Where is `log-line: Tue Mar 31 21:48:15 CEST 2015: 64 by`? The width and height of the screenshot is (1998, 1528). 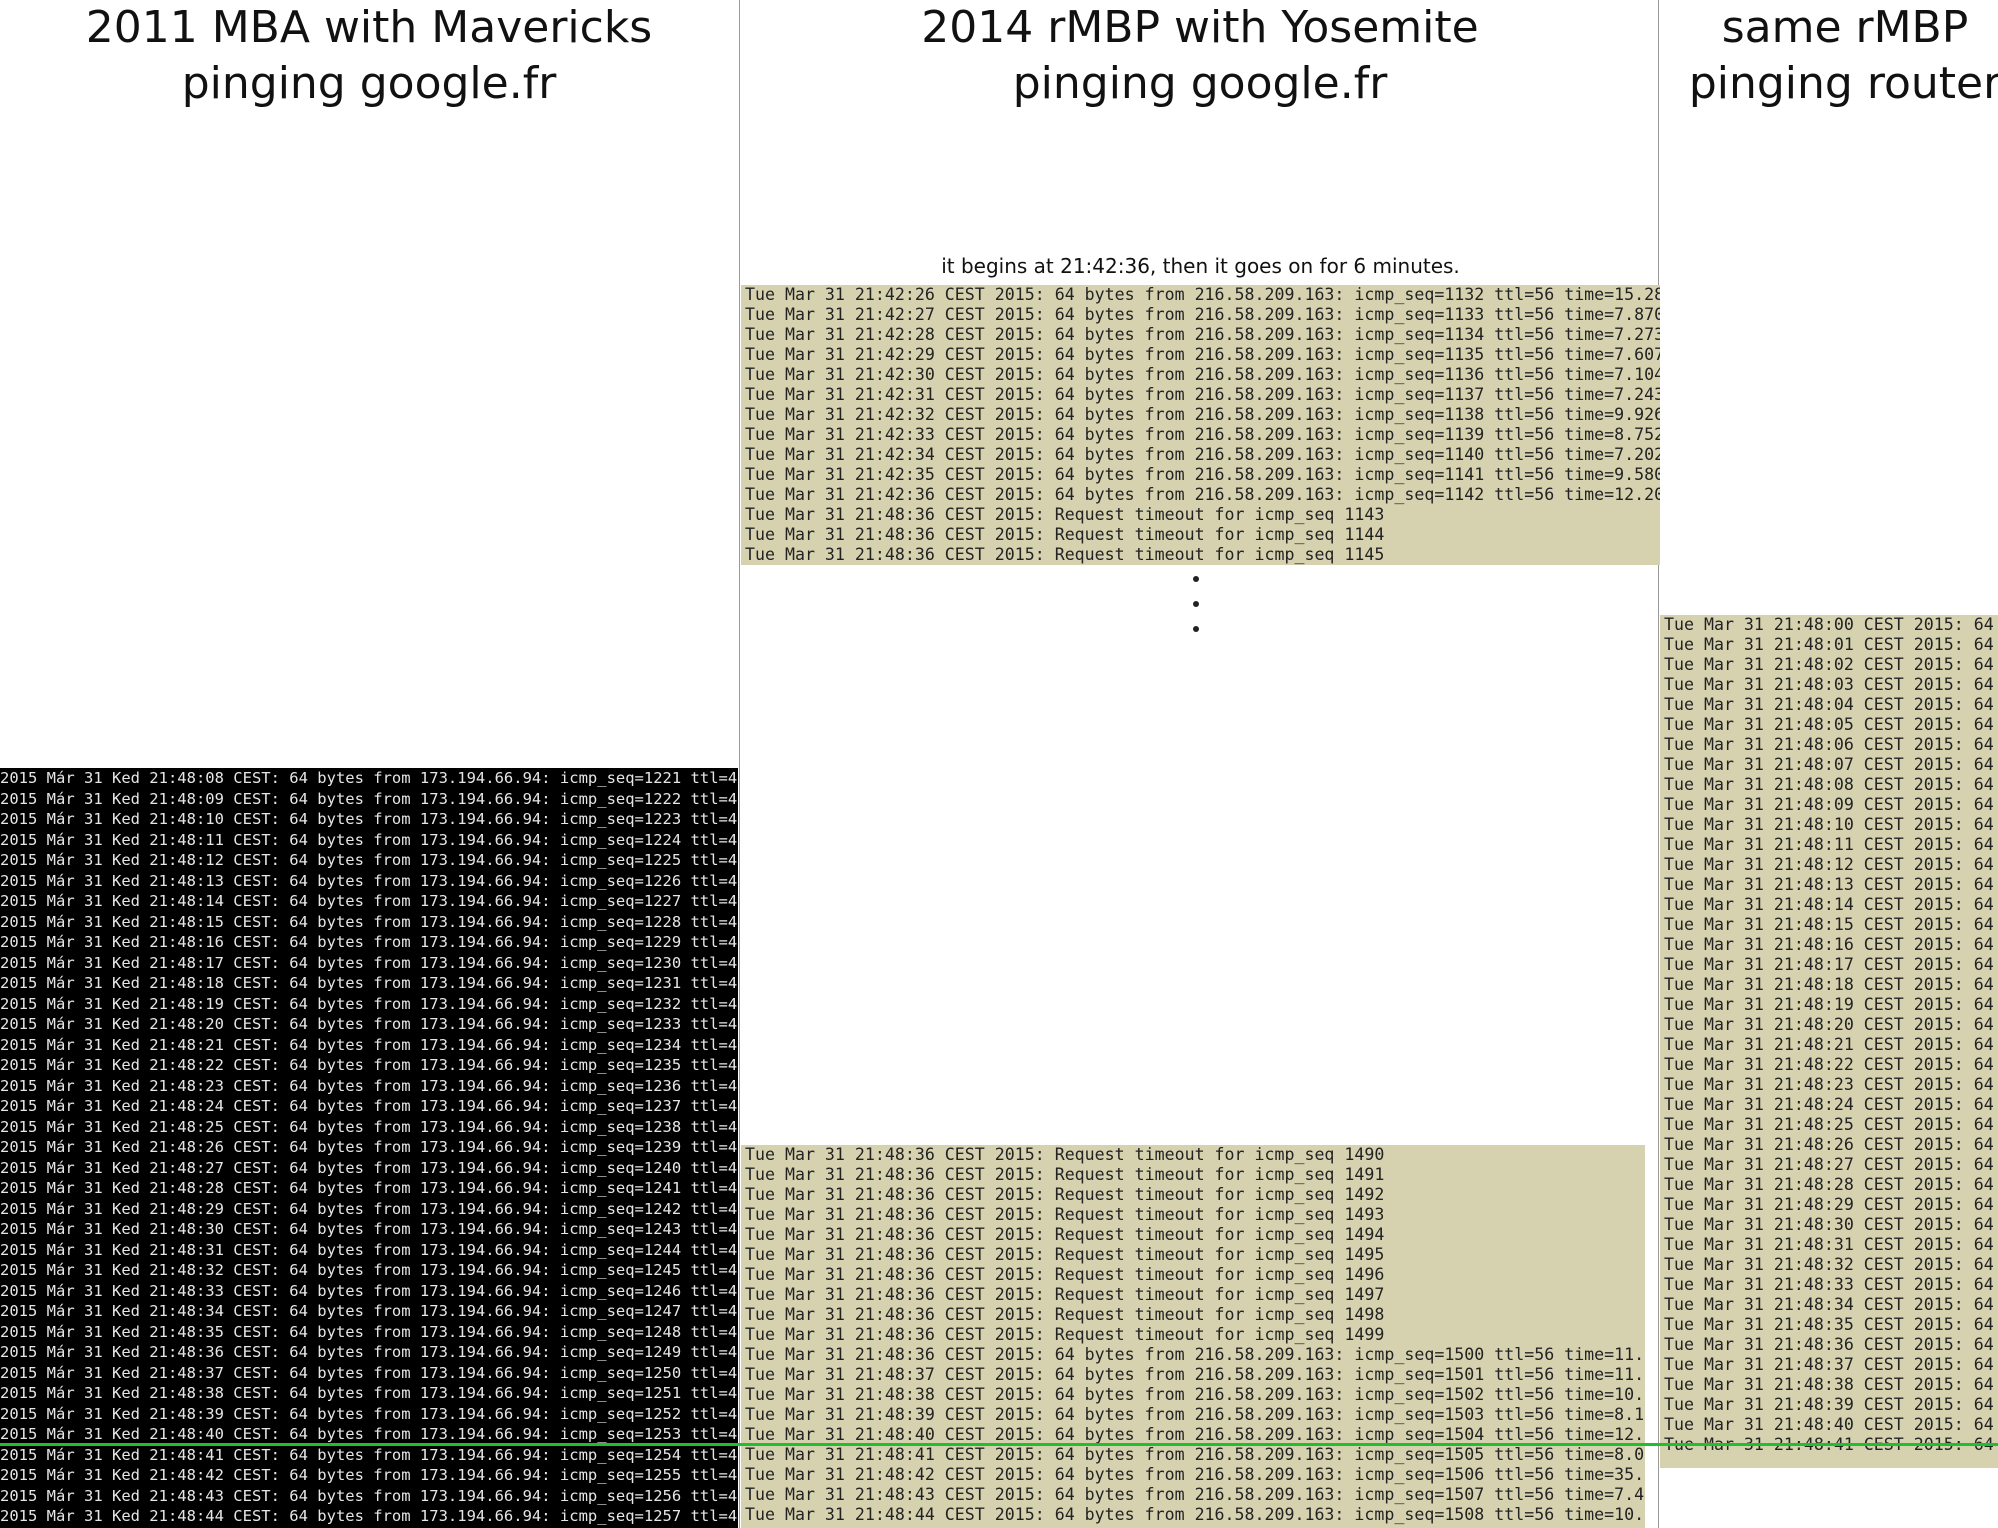 log-line: Tue Mar 31 21:48:15 CEST 2015: 64 by is located at coordinates (1831, 924).